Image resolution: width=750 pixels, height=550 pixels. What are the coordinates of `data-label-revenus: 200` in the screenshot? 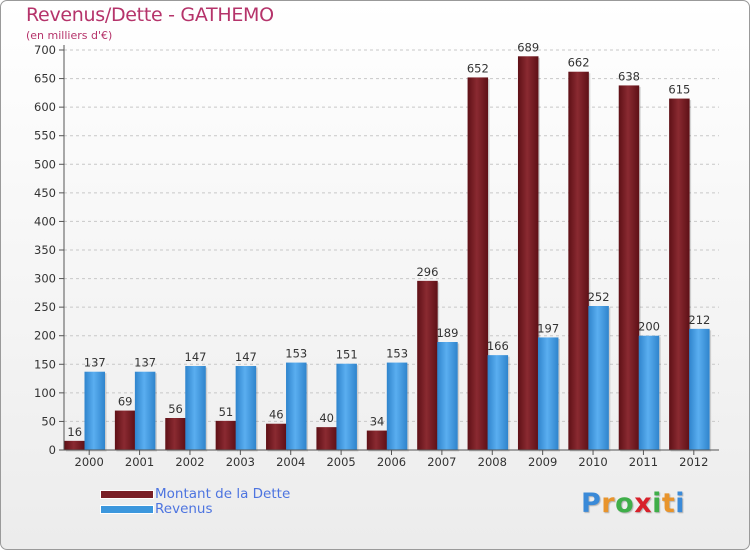 It's located at (649, 327).